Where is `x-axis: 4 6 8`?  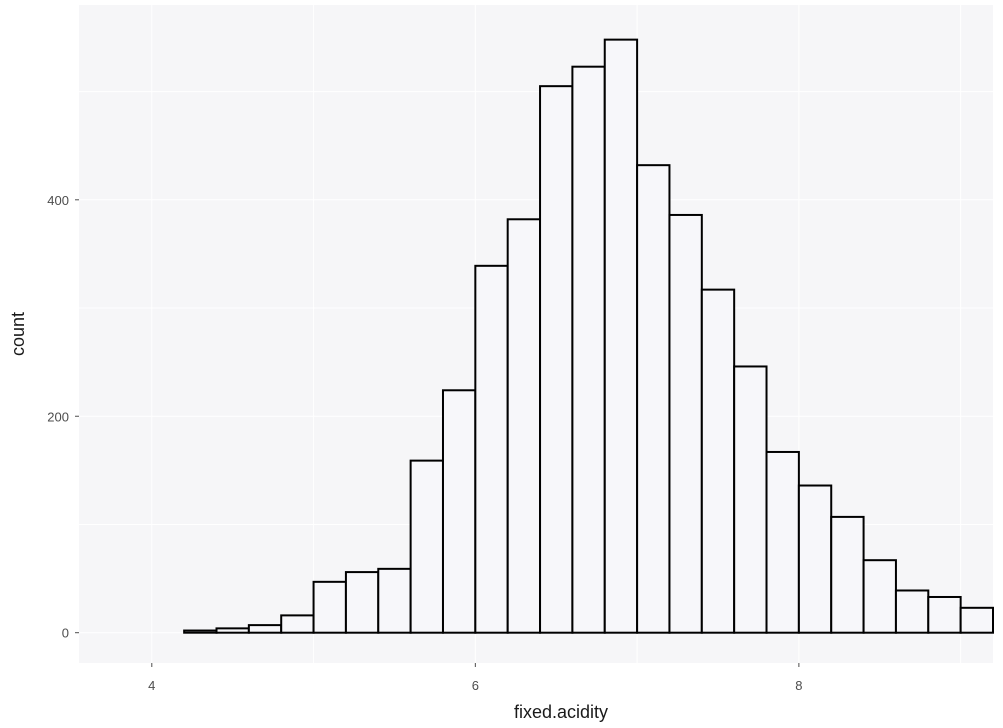
x-axis: 4 6 8 is located at coordinates (475, 678).